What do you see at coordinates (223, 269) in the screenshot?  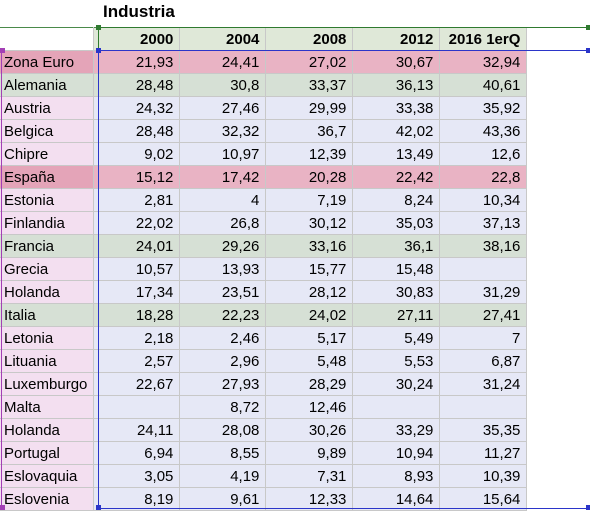 I see `value-cell-2004: 13,93` at bounding box center [223, 269].